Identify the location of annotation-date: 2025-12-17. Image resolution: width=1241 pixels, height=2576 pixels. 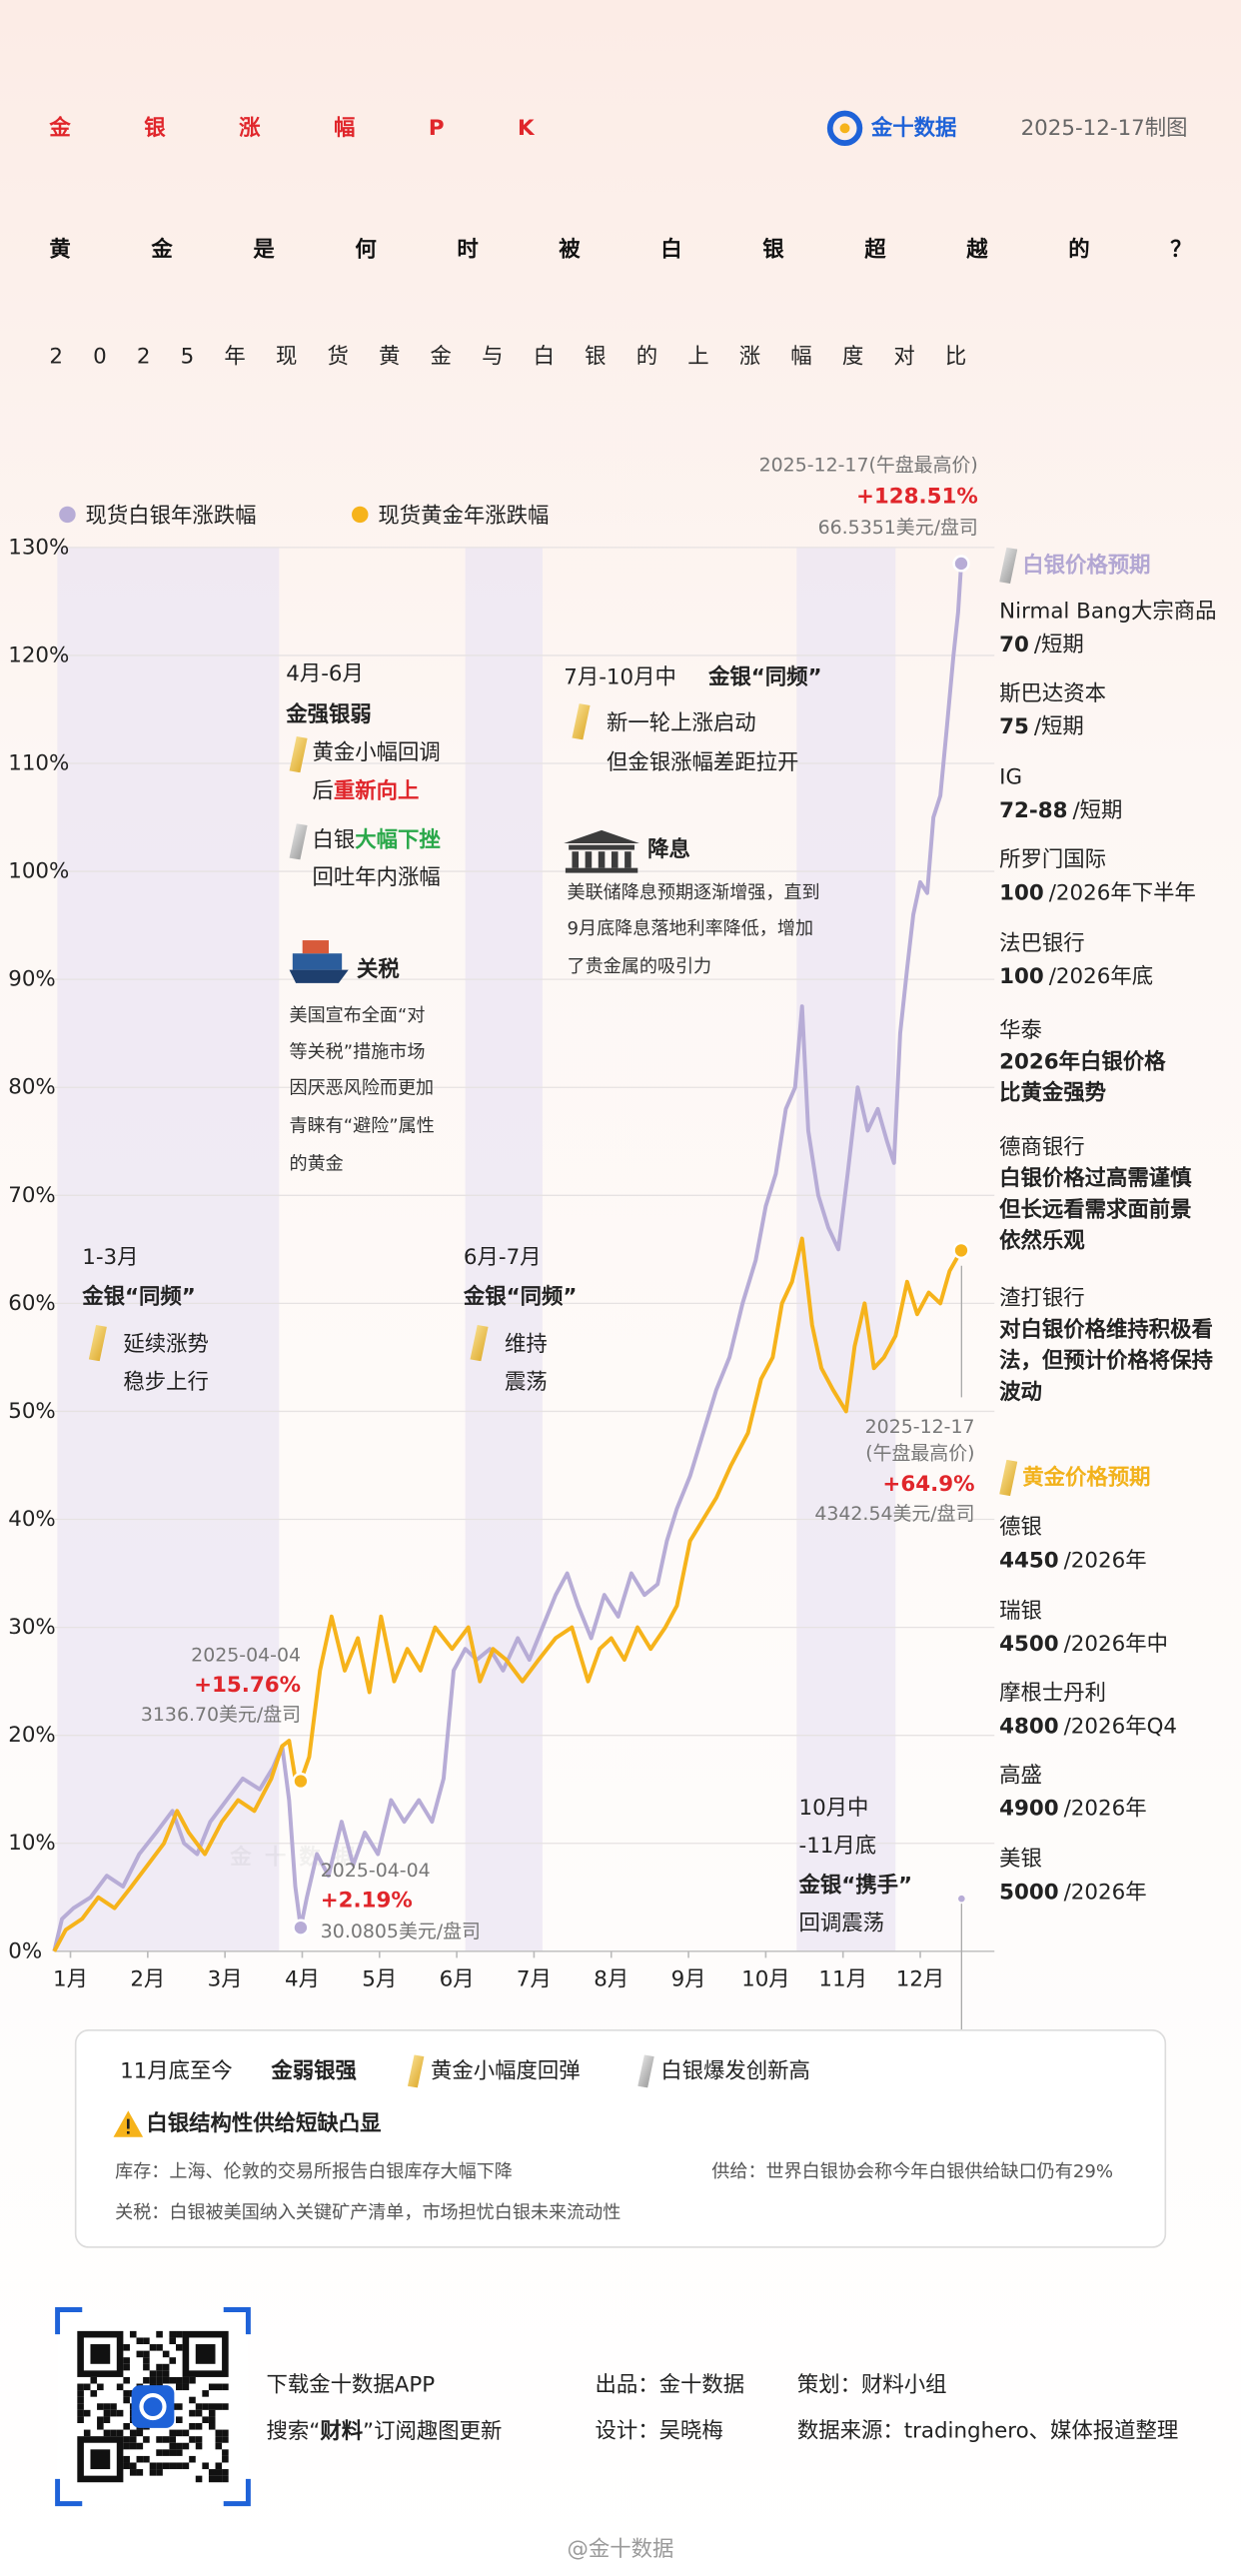
(920, 1427).